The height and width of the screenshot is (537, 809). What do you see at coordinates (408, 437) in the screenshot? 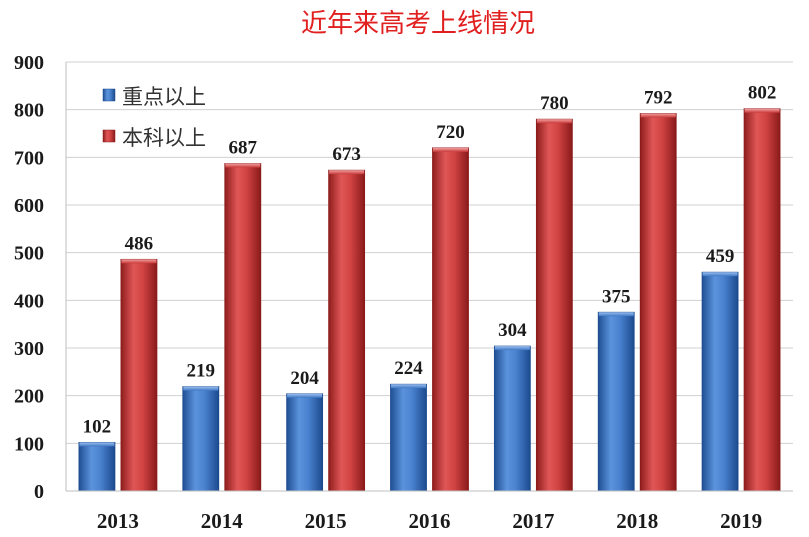
I see `bar-key-line-2016` at bounding box center [408, 437].